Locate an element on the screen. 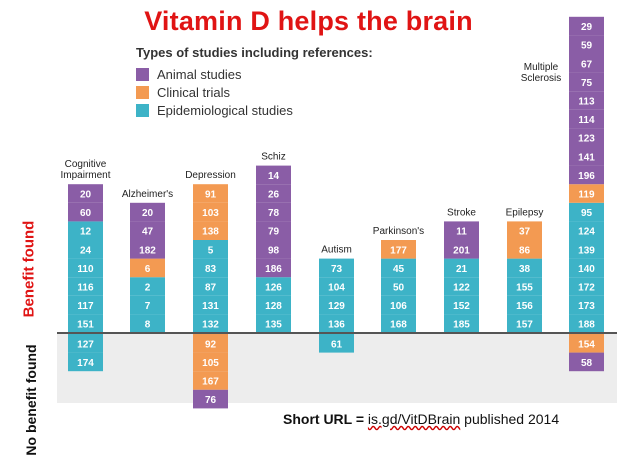 The image size is (617, 463). data-label-depression-131: 131 is located at coordinates (210, 306).